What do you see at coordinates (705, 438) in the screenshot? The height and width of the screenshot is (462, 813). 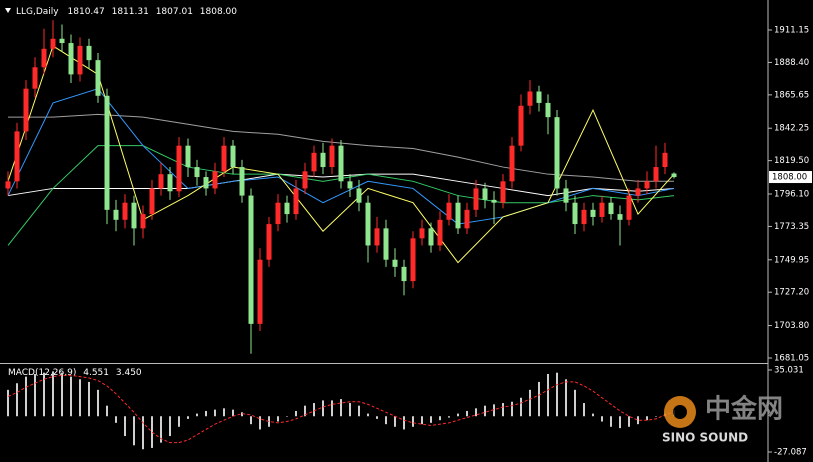 I see `watermark-en: SINO SOUND` at bounding box center [705, 438].